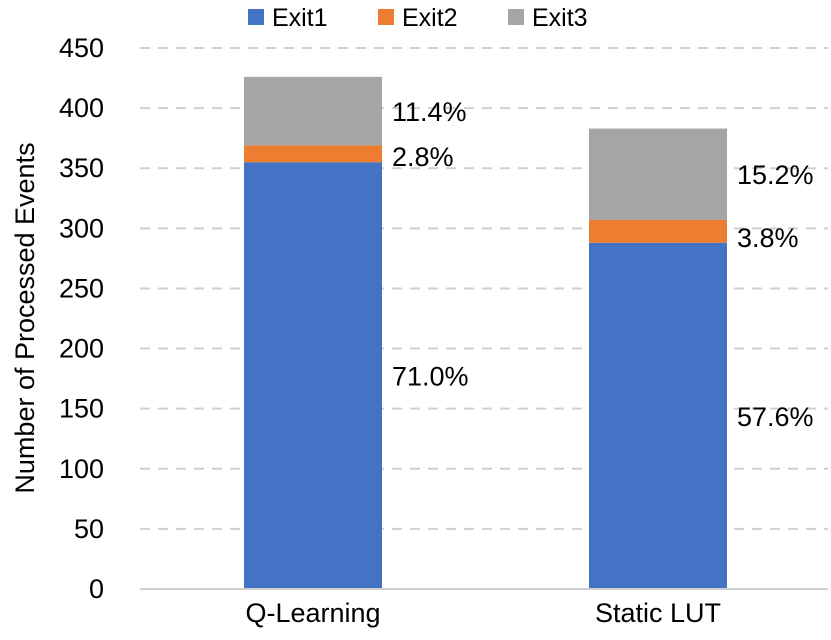 Image resolution: width=831 pixels, height=640 pixels. What do you see at coordinates (81, 168) in the screenshot?
I see `y-tick-label: 350` at bounding box center [81, 168].